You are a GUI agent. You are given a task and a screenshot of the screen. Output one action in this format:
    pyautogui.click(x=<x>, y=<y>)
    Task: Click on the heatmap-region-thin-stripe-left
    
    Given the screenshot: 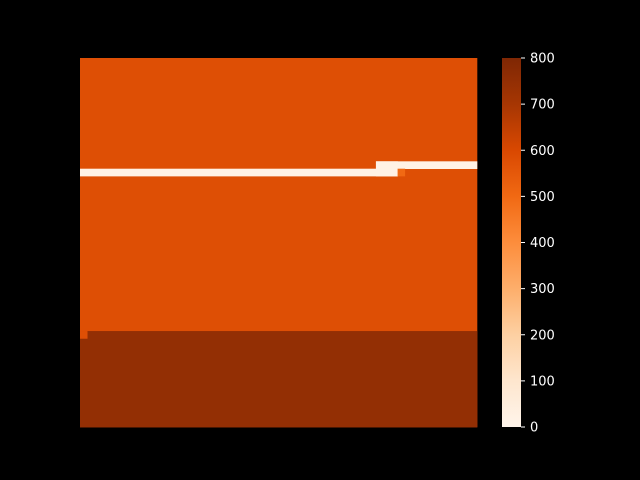 What is the action you would take?
    pyautogui.click(x=239, y=172)
    